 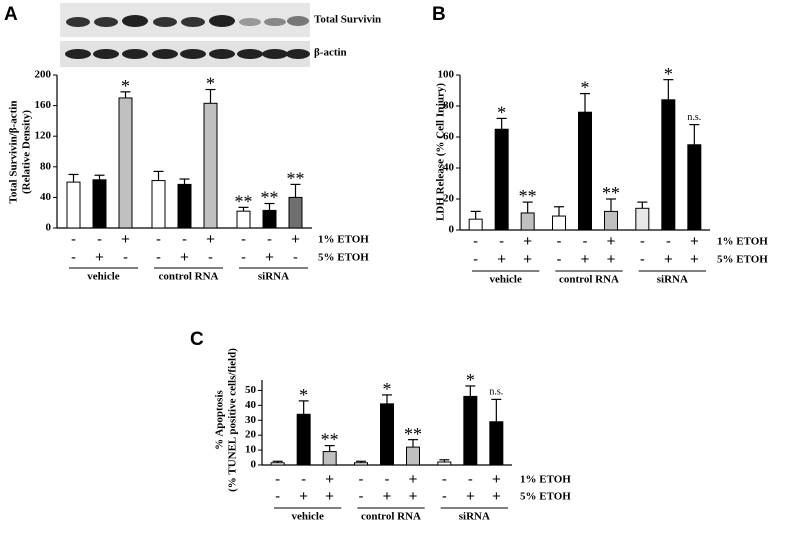 I want to click on y-tick-label: 20, so click(x=449, y=199).